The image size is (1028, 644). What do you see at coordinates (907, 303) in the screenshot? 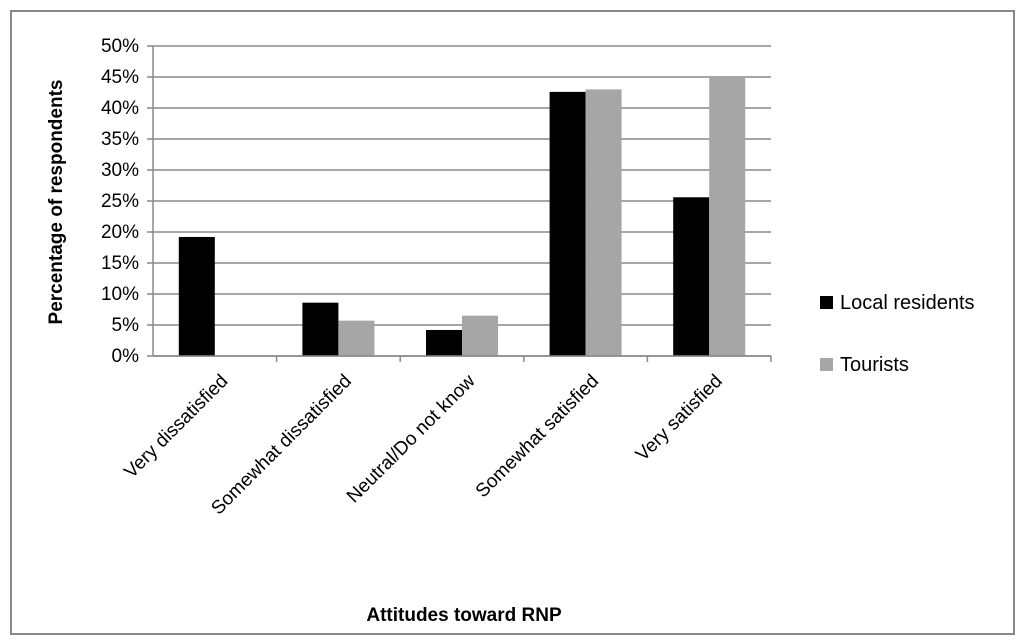
I see `legend-label: Local residents` at bounding box center [907, 303].